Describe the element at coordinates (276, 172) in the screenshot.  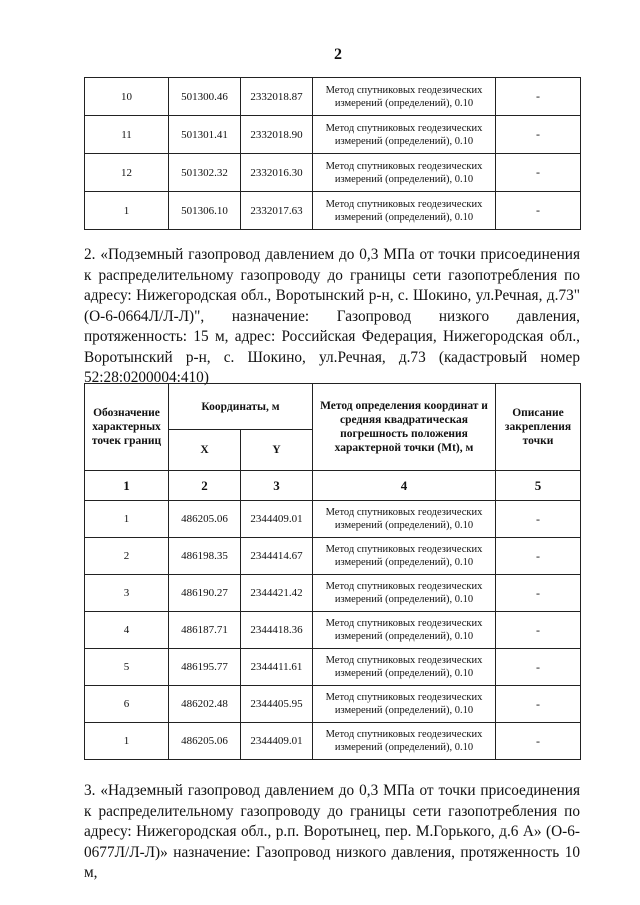
I see `coord-y: 2332016.30` at that location.